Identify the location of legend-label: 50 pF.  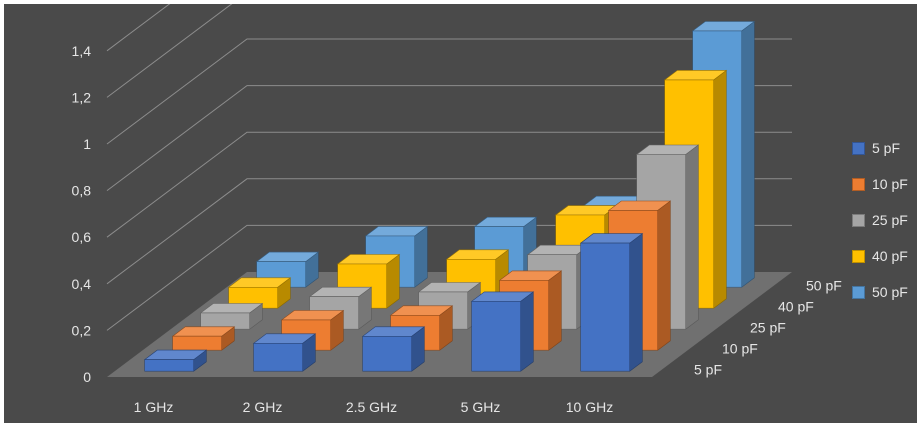
(890, 292).